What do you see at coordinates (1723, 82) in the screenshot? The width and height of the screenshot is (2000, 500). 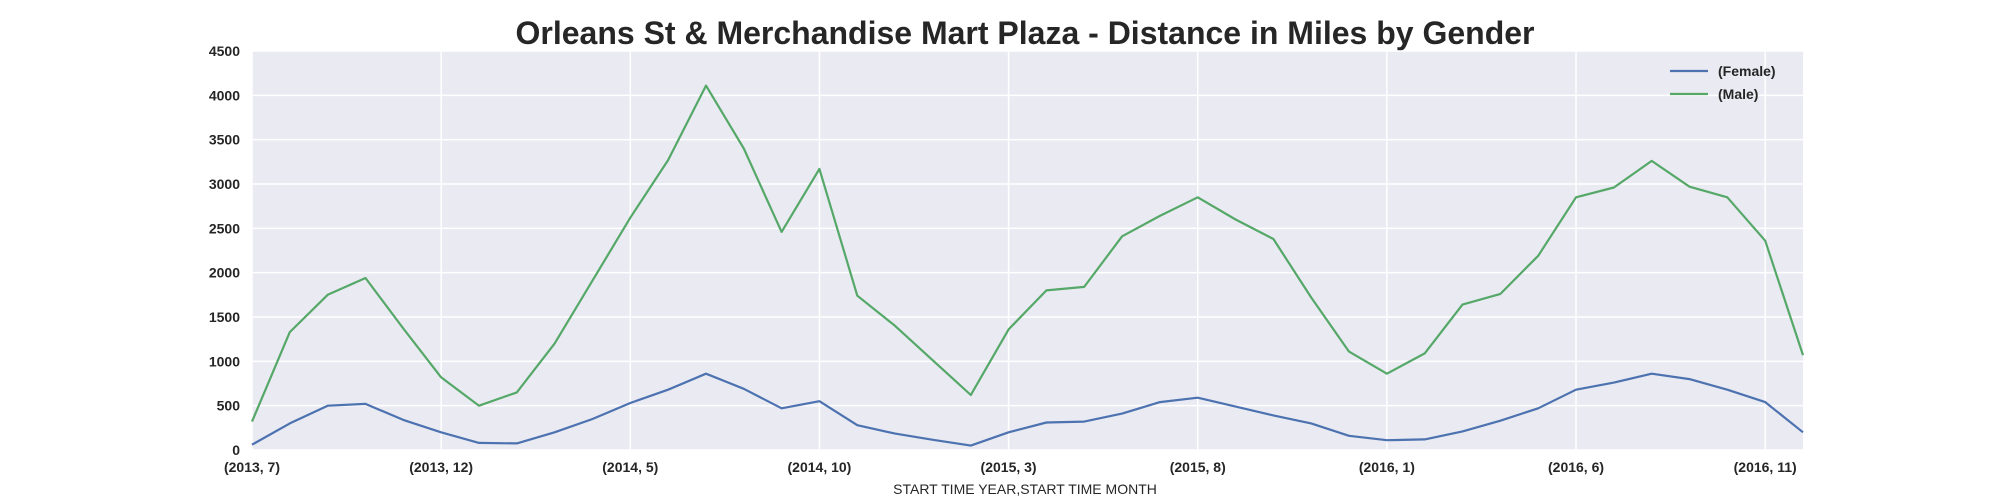 I see `legend: (Female) (Male)` at bounding box center [1723, 82].